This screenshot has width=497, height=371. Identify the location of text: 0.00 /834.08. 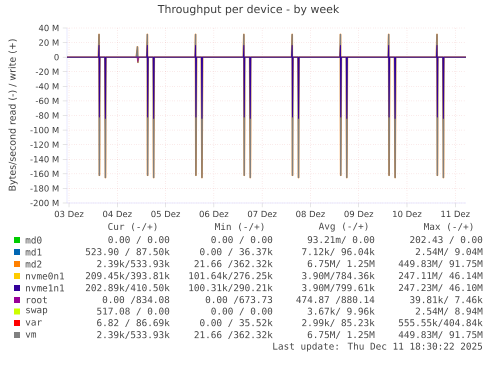
(136, 300).